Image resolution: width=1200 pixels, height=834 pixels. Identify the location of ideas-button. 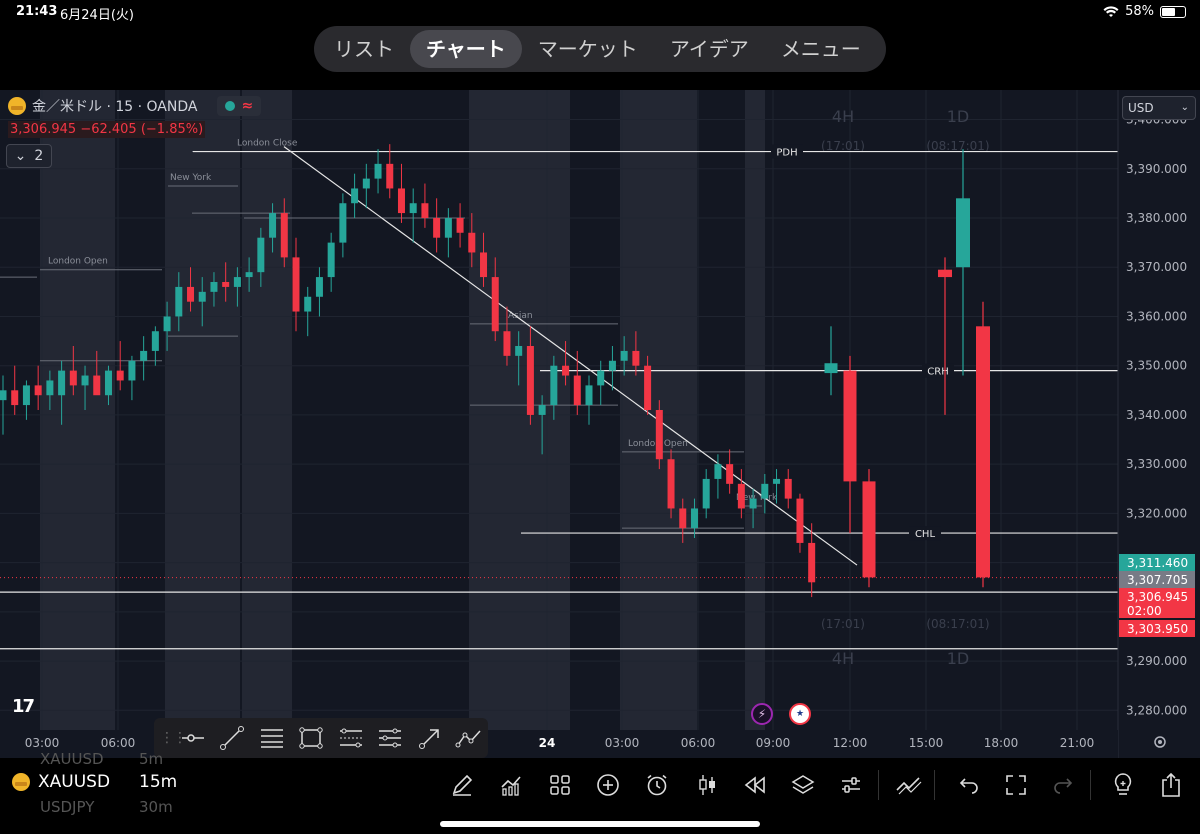
(1123, 785).